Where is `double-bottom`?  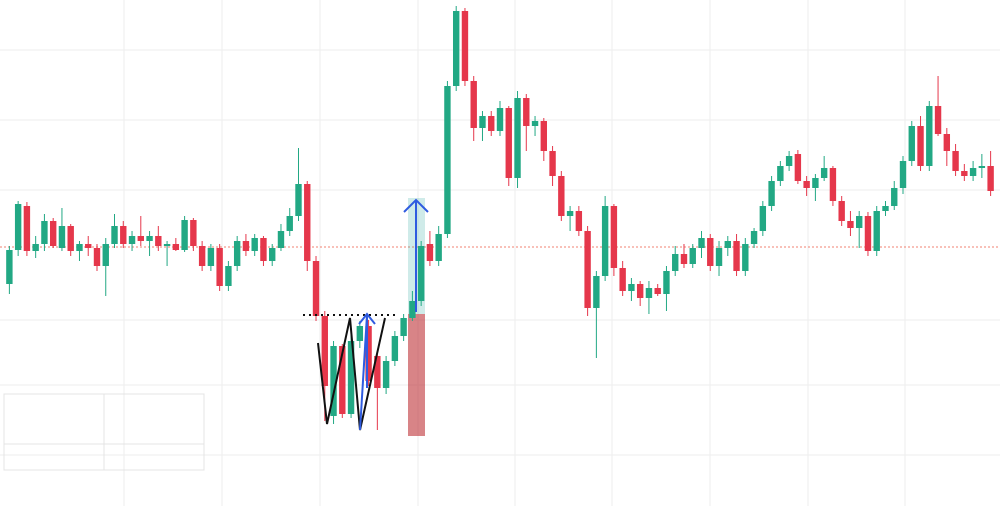 double-bottom is located at coordinates (351, 374).